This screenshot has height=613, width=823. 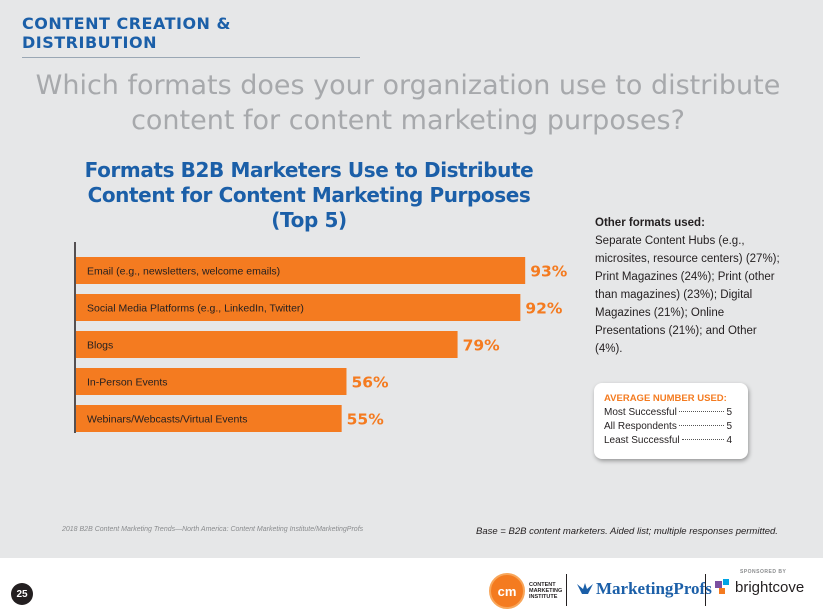 What do you see at coordinates (585, 588) in the screenshot?
I see `bird-icon` at bounding box center [585, 588].